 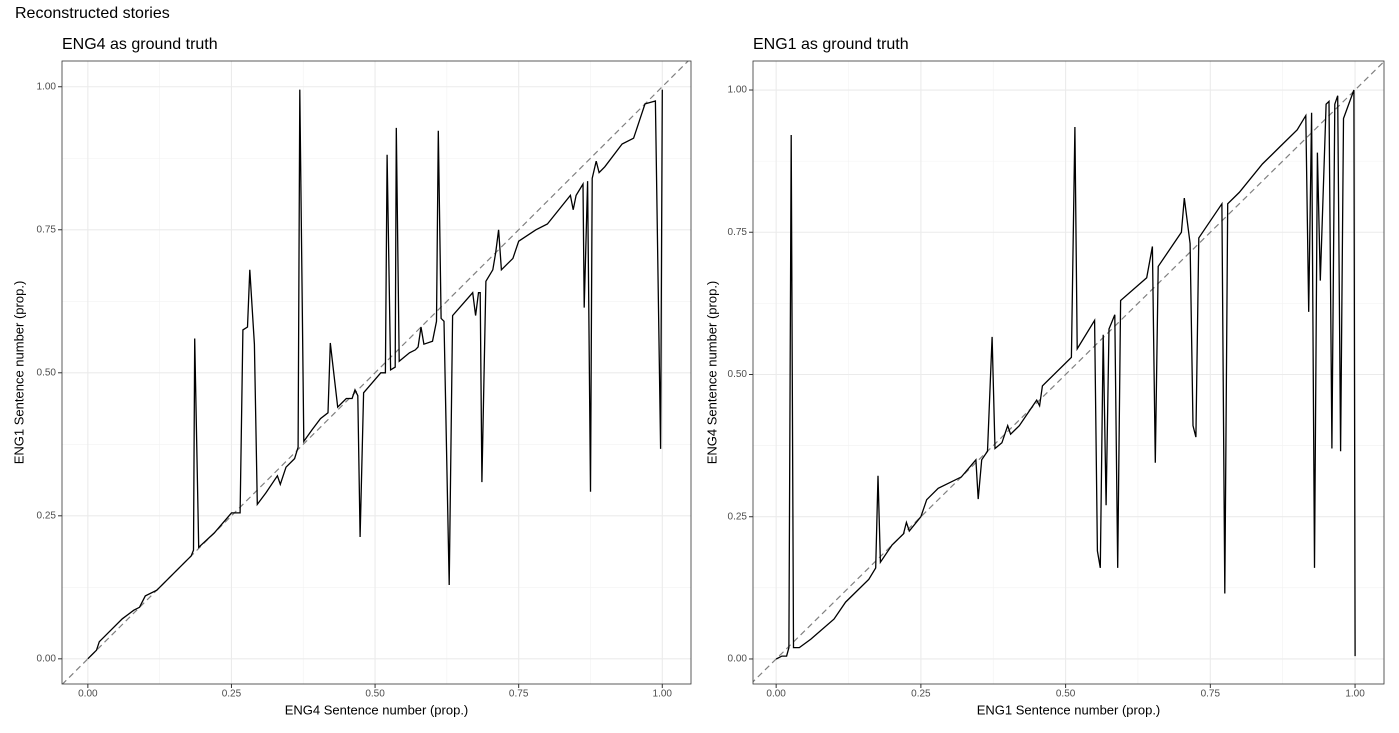 What do you see at coordinates (377, 709) in the screenshot?
I see `x-axis-title: ENG4 Sentence number (prop.)` at bounding box center [377, 709].